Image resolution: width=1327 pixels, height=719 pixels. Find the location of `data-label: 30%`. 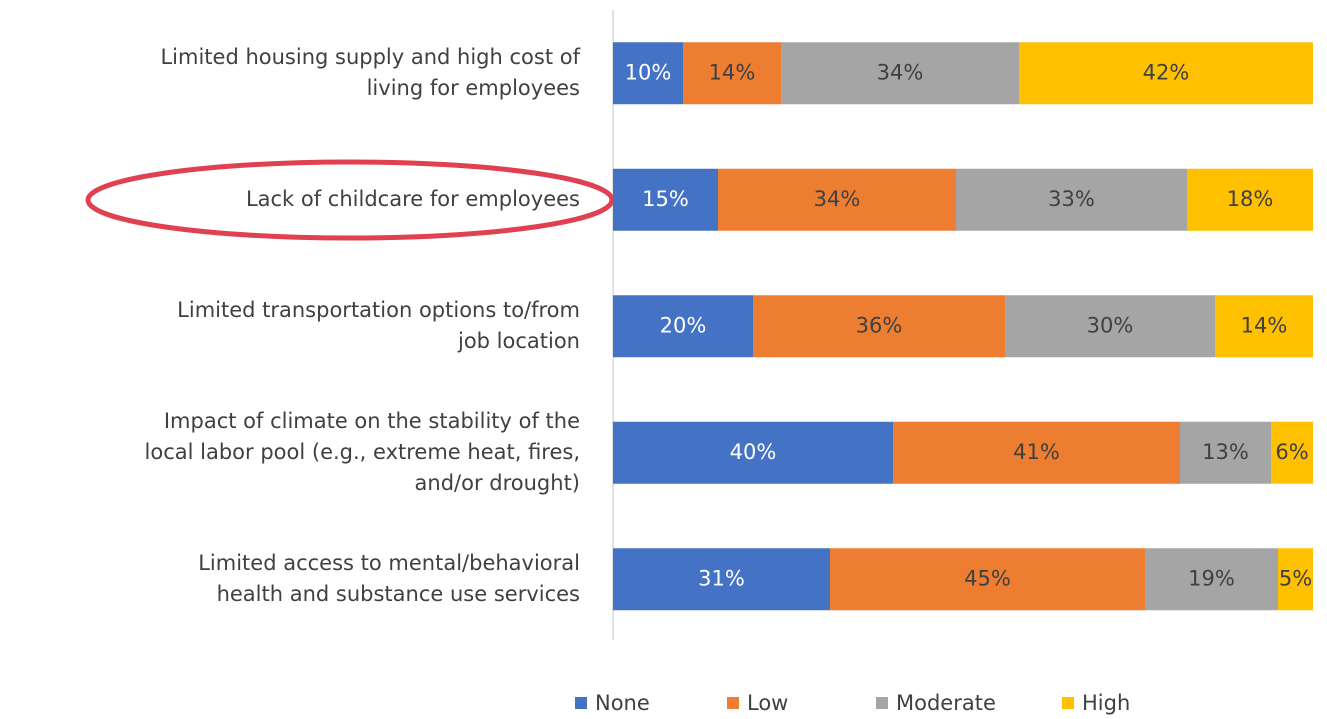

data-label: 30% is located at coordinates (1110, 325).